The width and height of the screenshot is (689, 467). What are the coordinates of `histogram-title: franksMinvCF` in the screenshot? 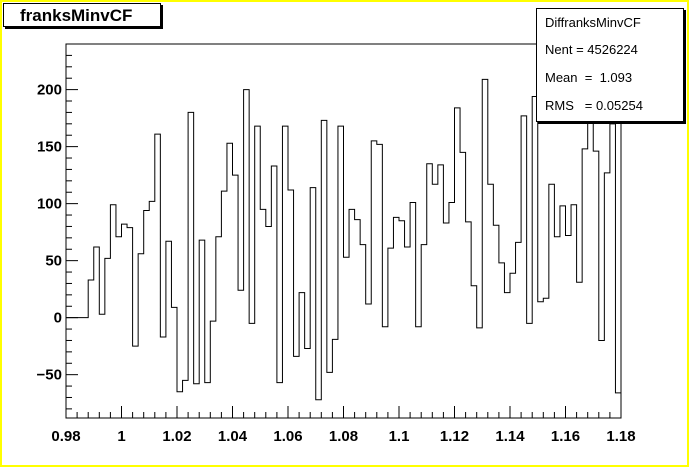 It's located at (82, 15).